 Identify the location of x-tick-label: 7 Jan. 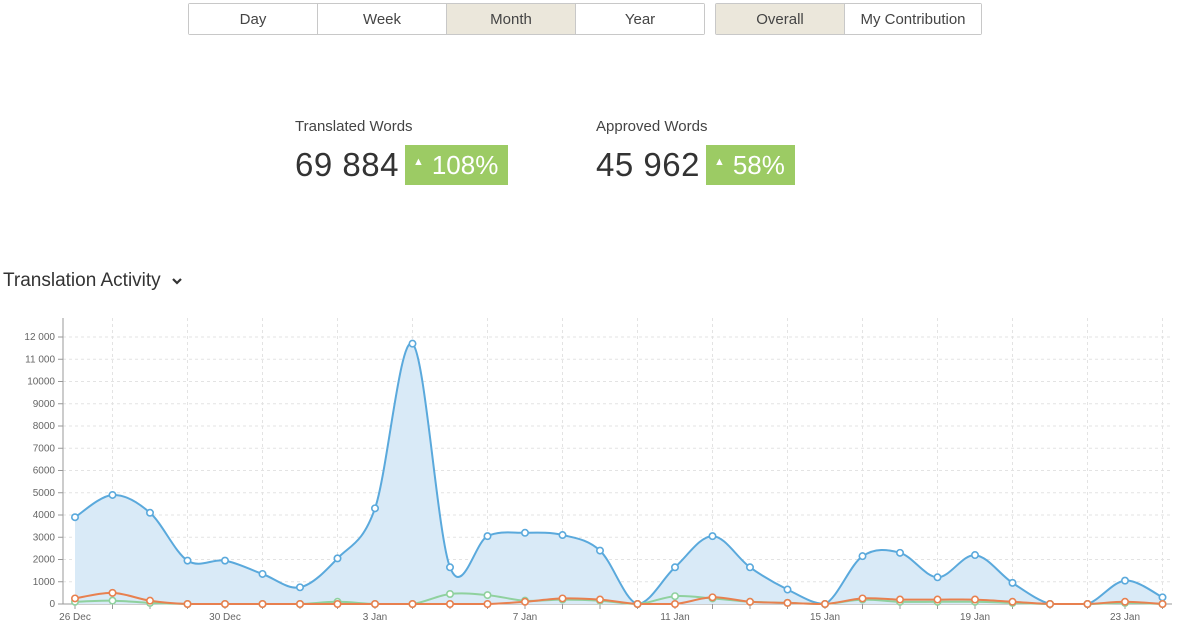
(525, 617).